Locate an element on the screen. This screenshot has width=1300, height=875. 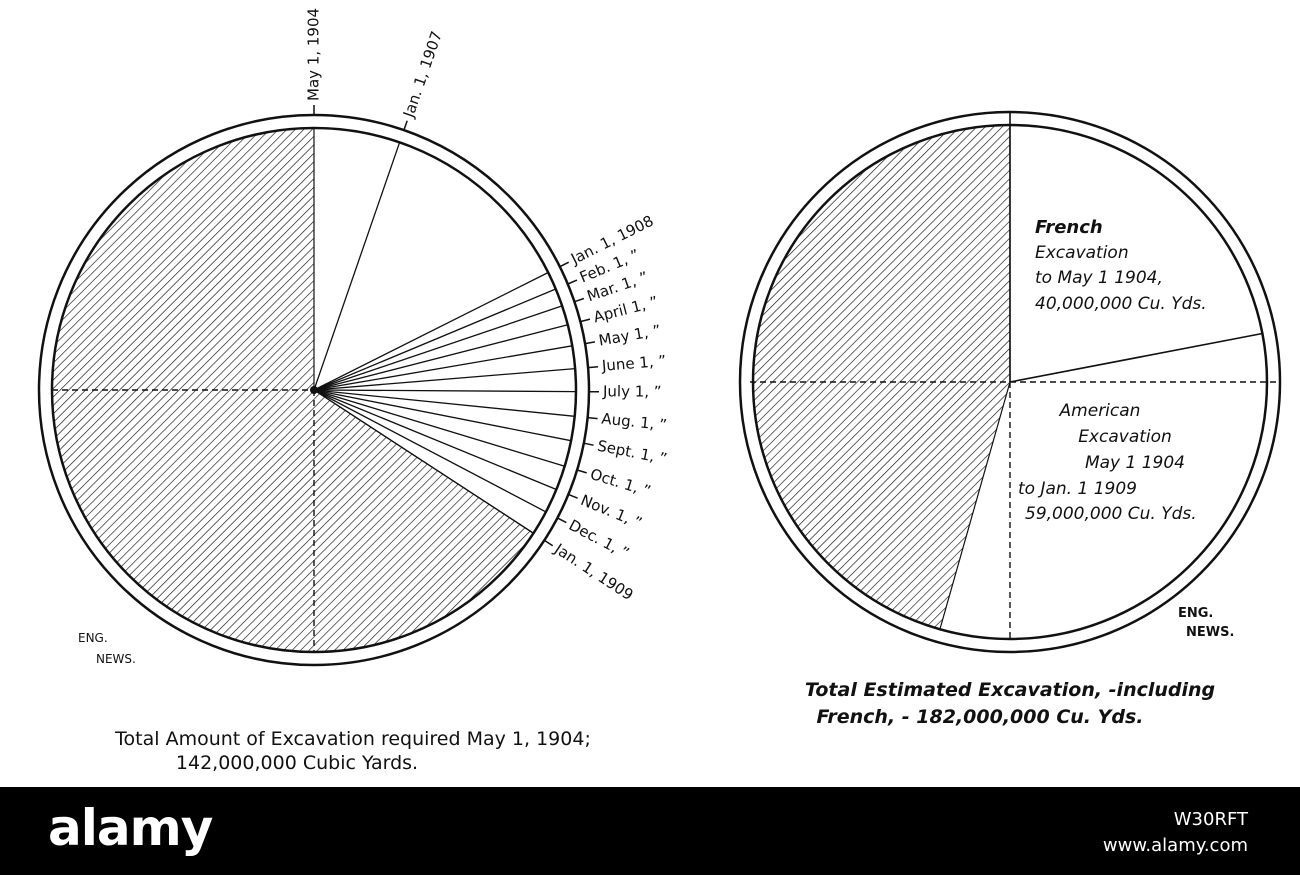
right-caption-line2: French, - 182,000,000 Cu. Yds. is located at coordinates (979, 717).